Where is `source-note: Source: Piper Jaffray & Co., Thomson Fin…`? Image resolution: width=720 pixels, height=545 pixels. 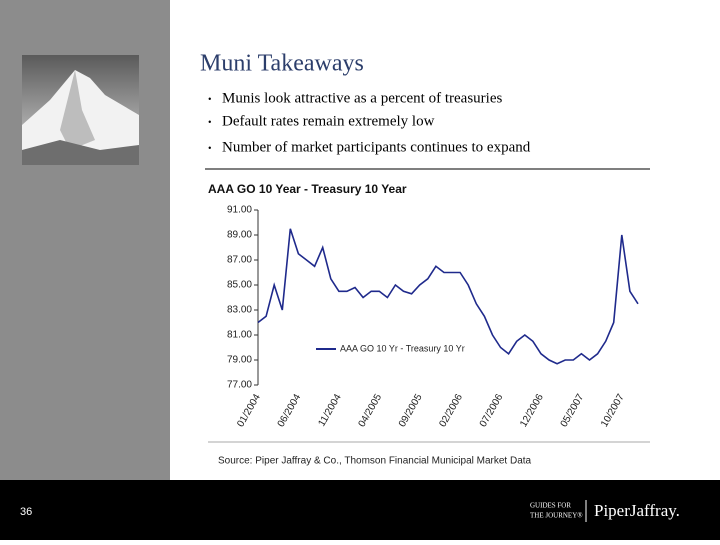
source-note: Source: Piper Jaffray & Co., Thomson Fin… is located at coordinates (375, 461).